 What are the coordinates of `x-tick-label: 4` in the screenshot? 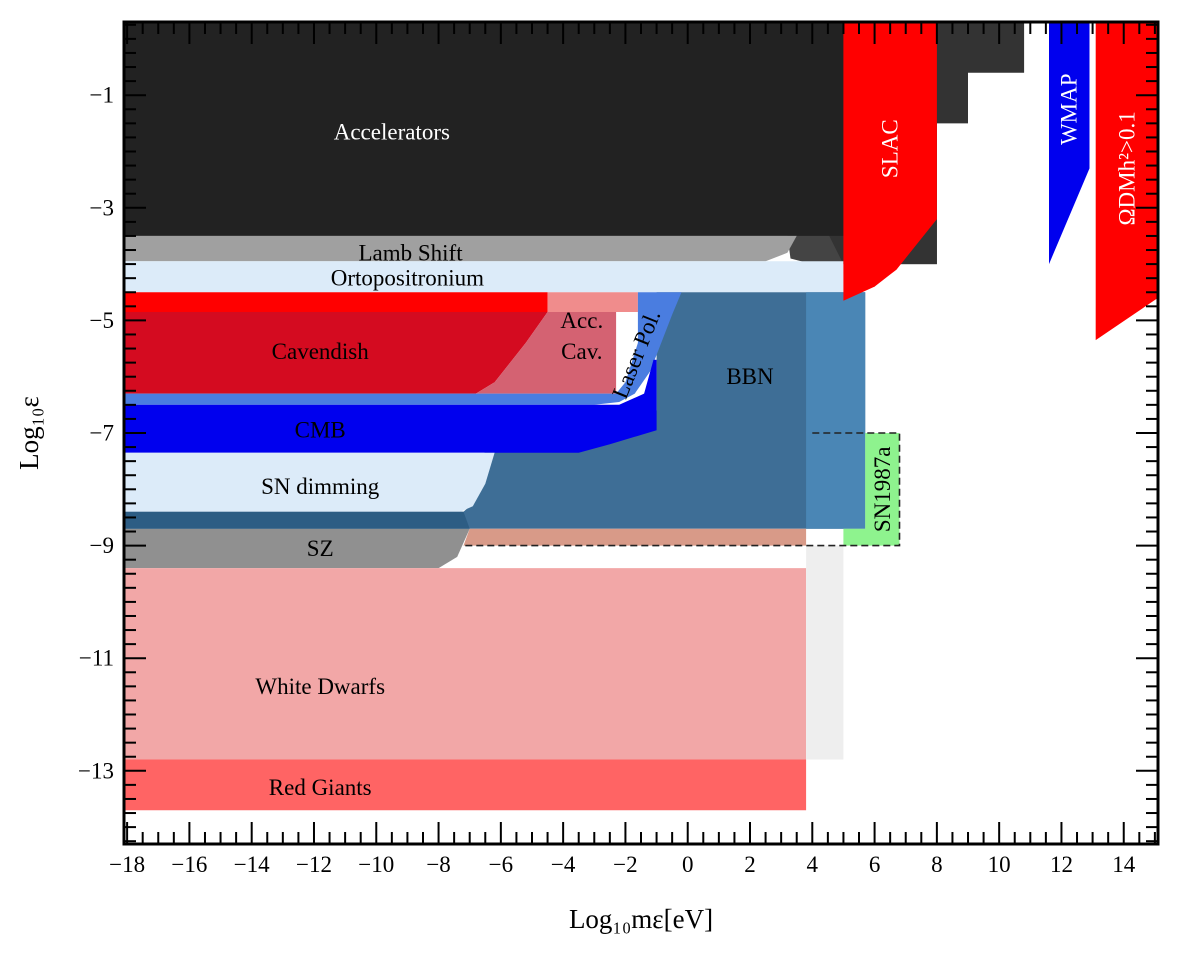 It's located at (813, 864).